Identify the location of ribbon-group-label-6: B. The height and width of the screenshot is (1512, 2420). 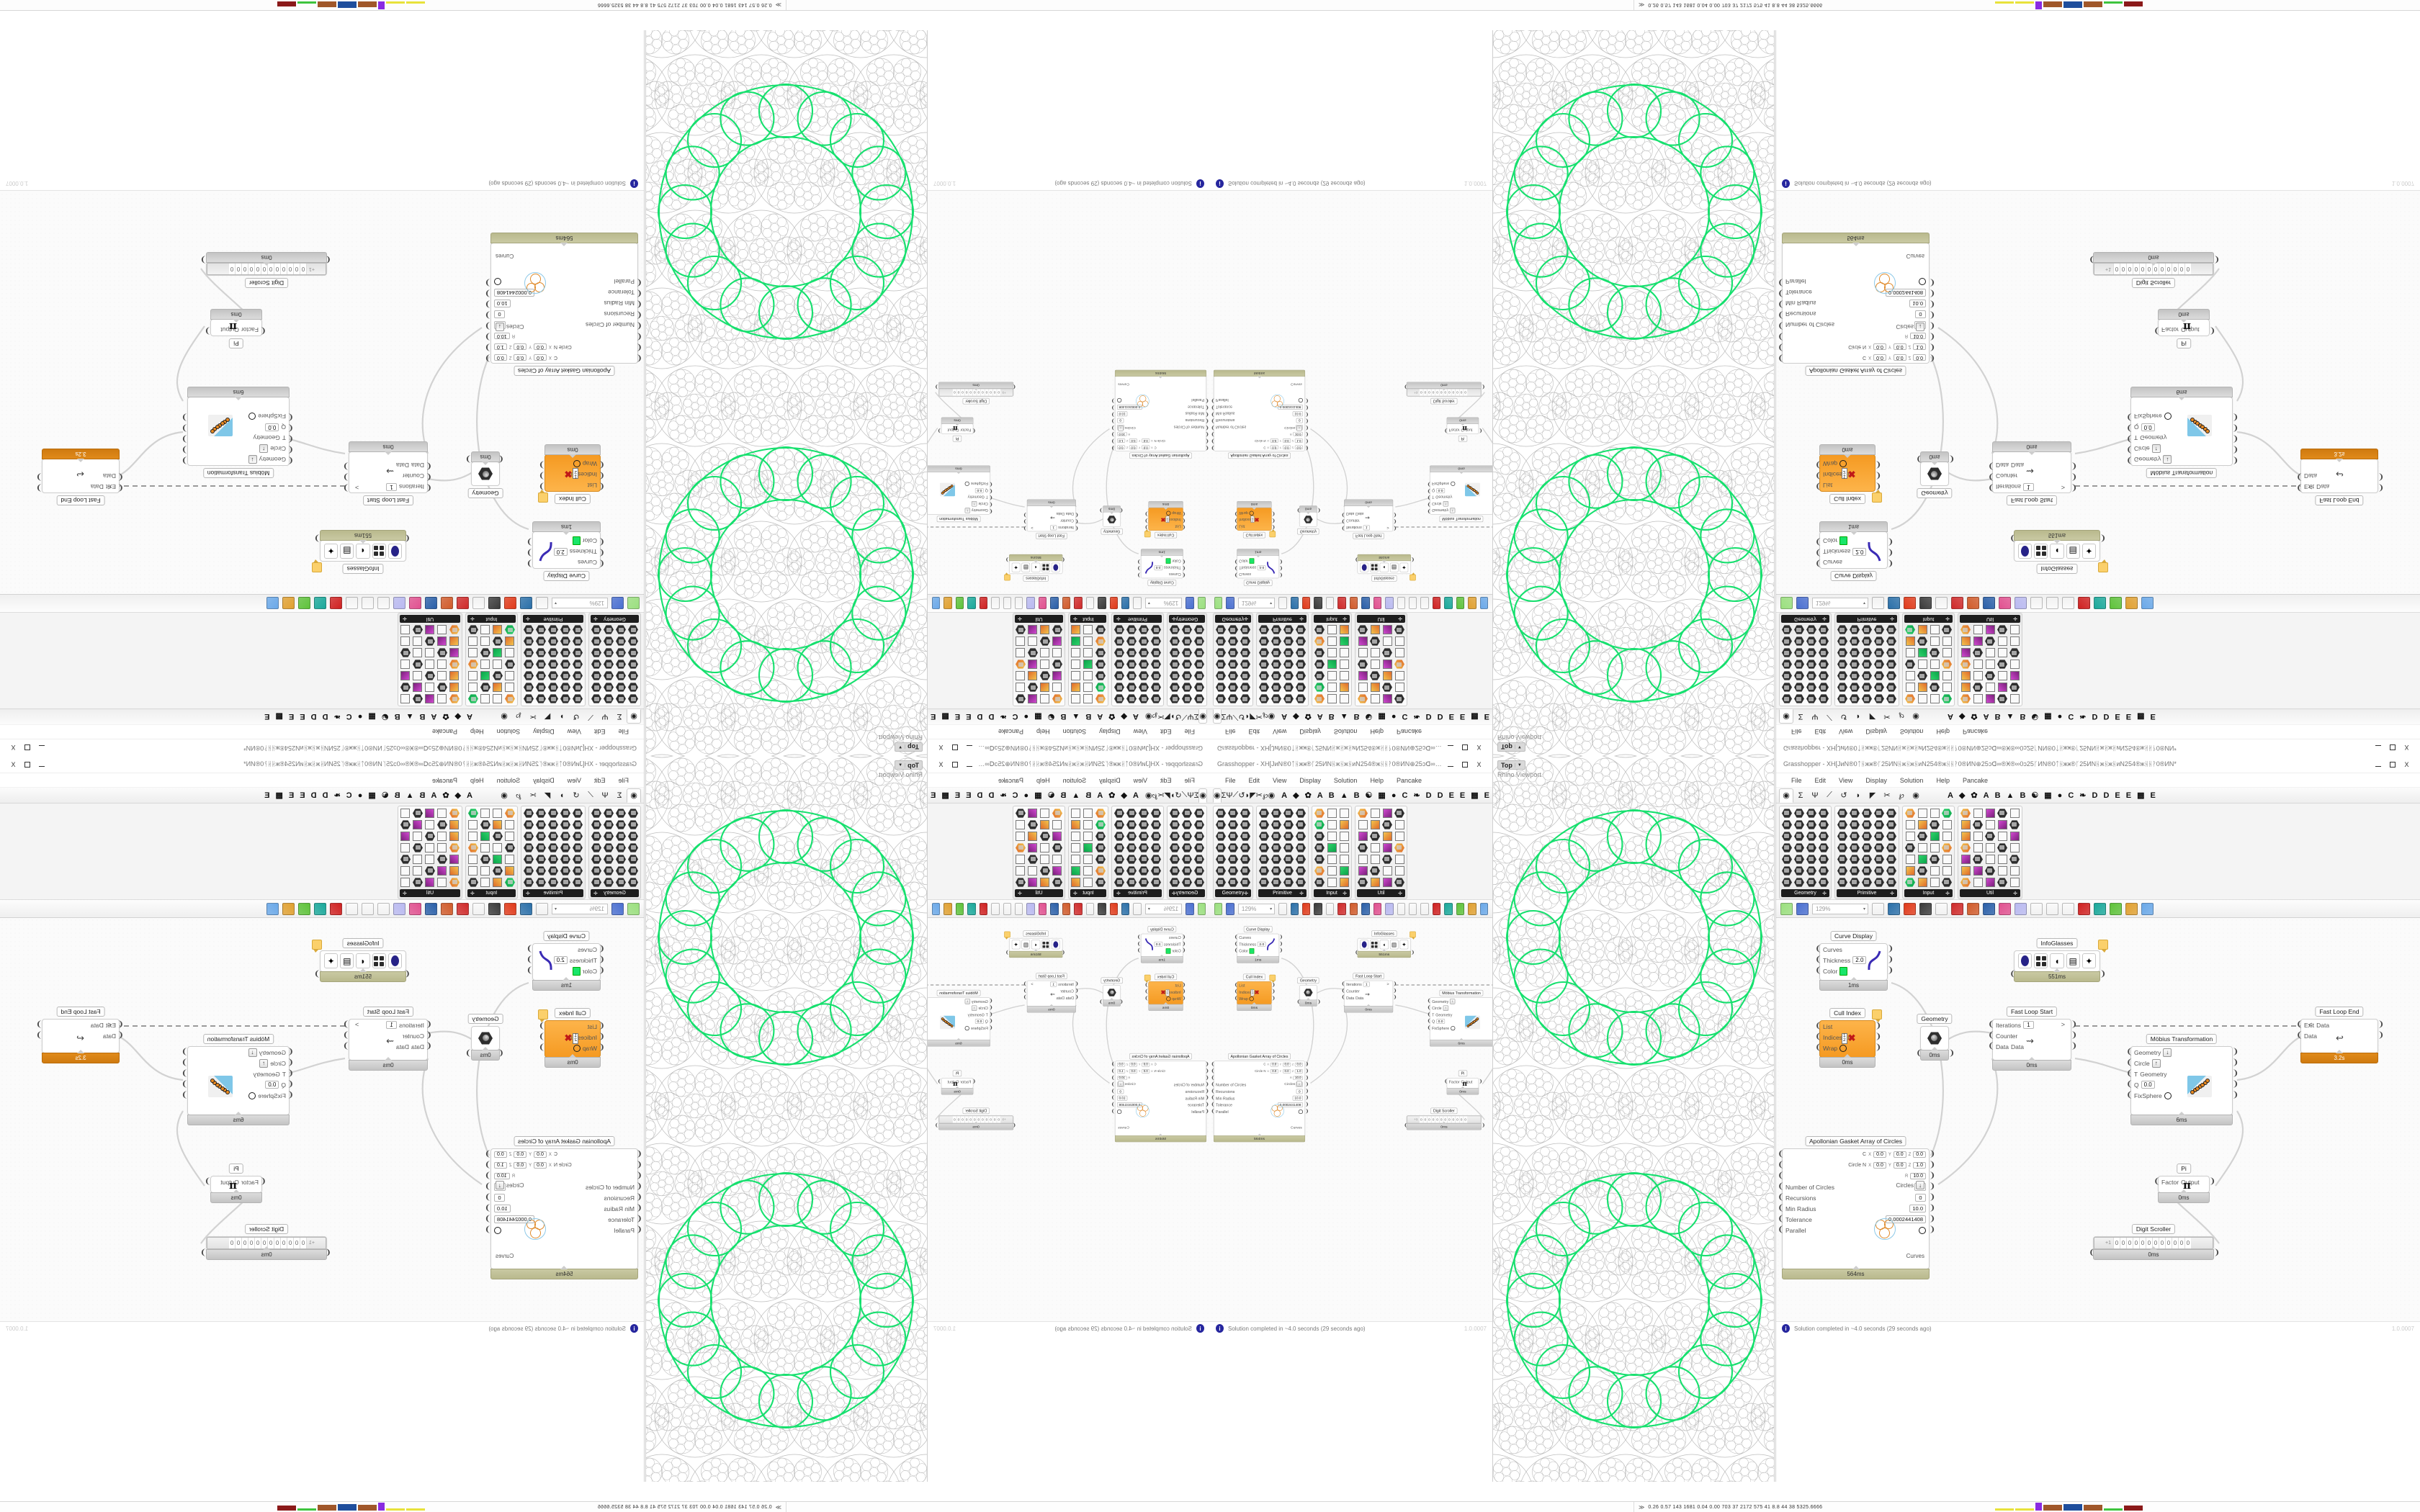
(397, 795).